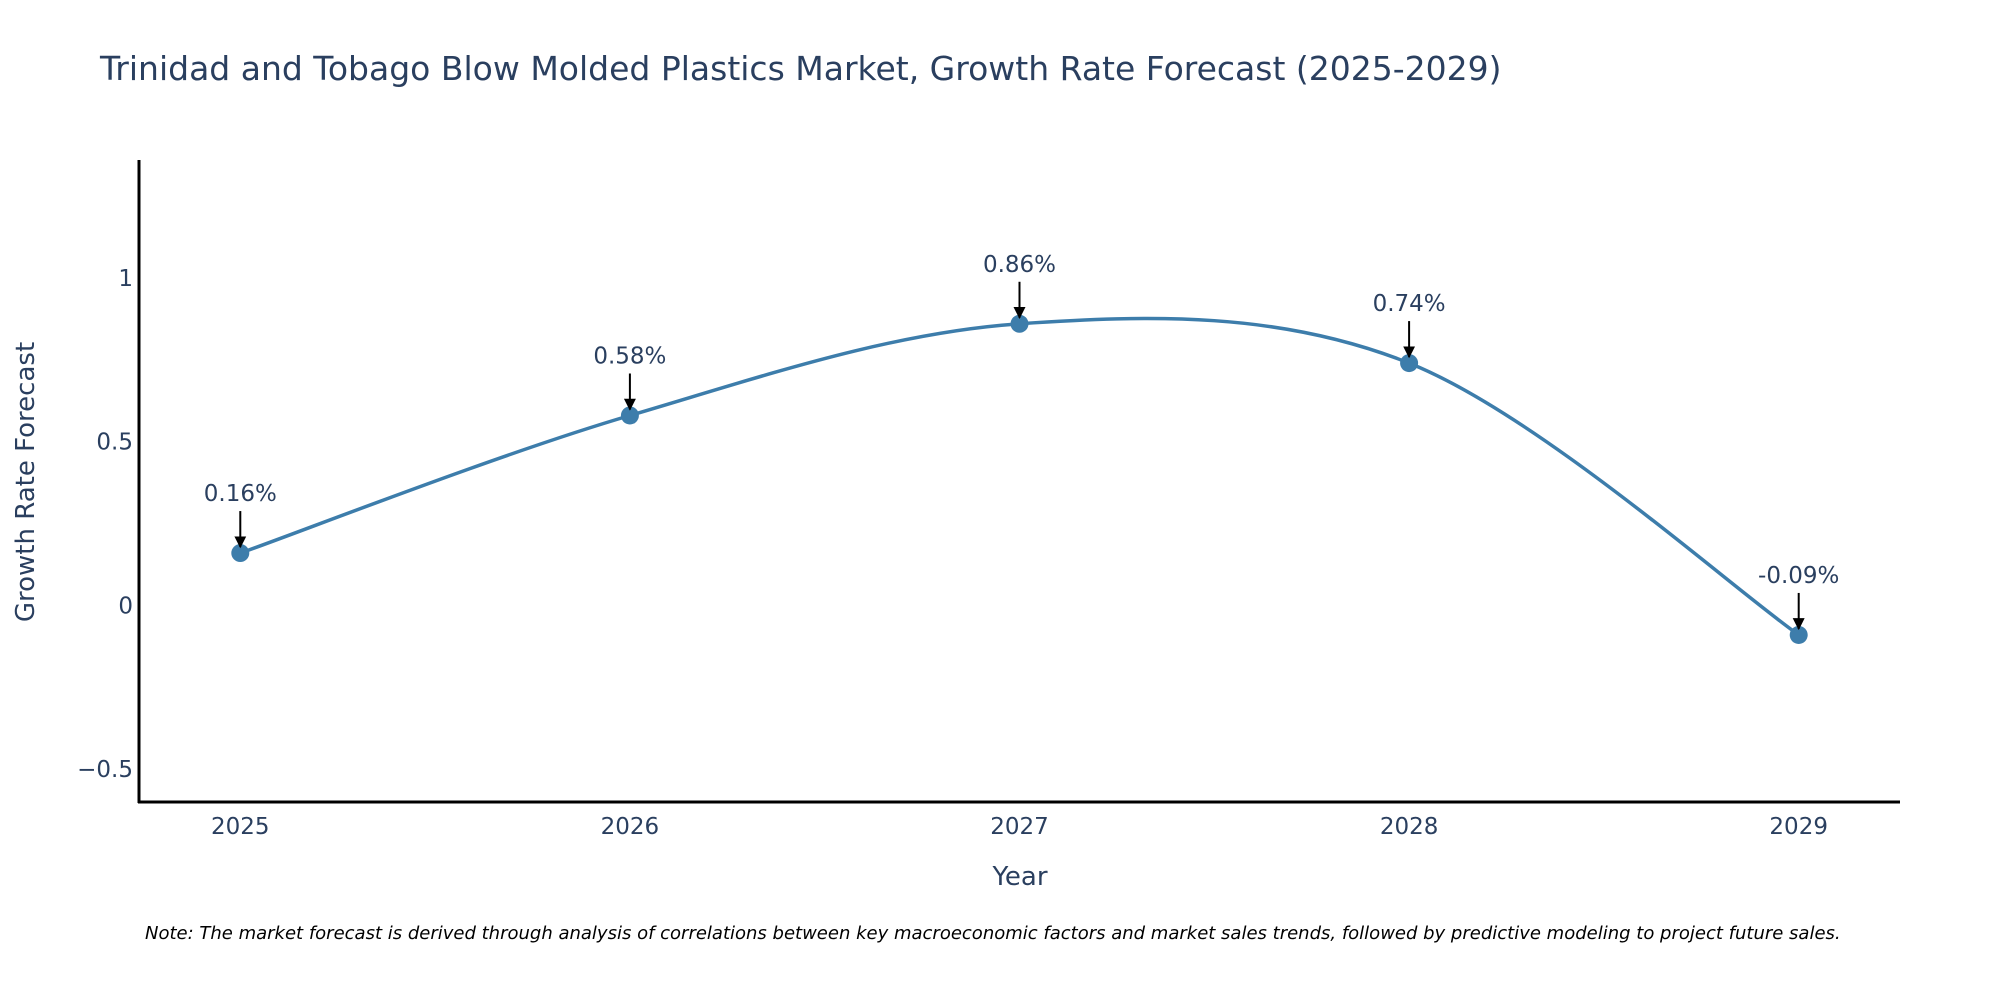 This screenshot has width=2000, height=1000. Describe the element at coordinates (1019, 265) in the screenshot. I see `data-label: 0.86%` at that location.